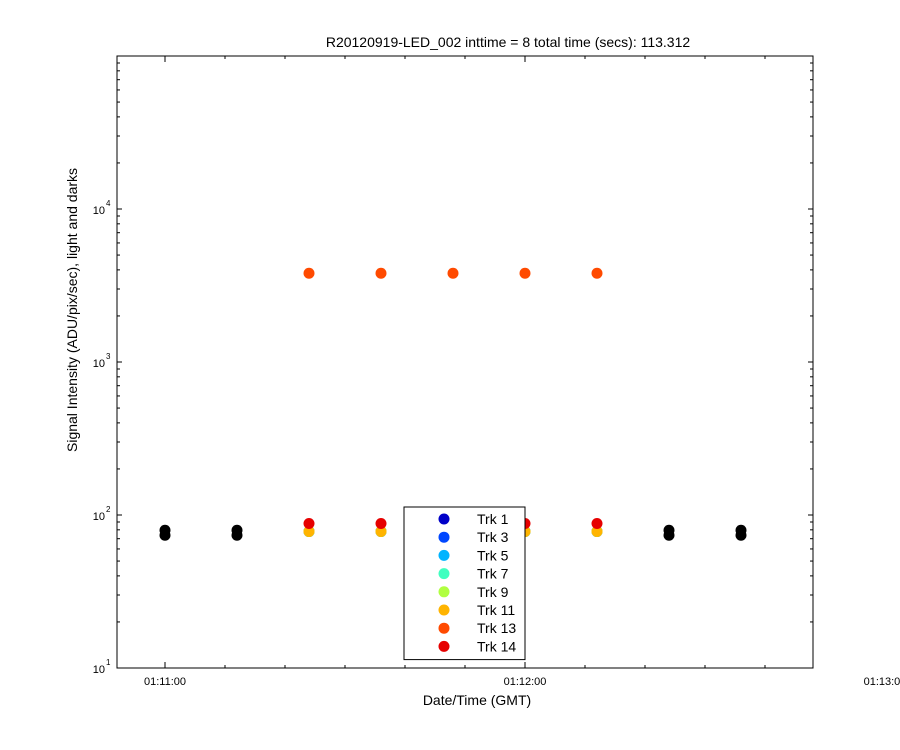  I want to click on legend-label: Trk 11, so click(496, 610).